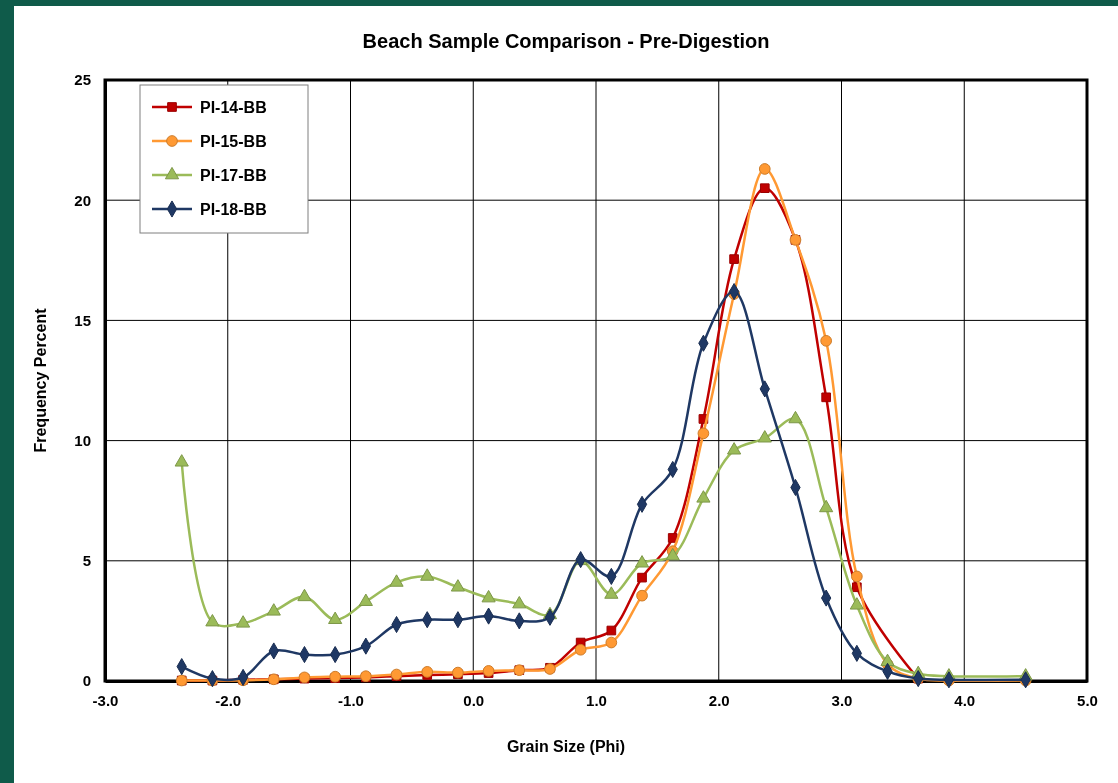 Image resolution: width=1118 pixels, height=783 pixels. What do you see at coordinates (233, 175) in the screenshot?
I see `legend-label: PI-17-BB` at bounding box center [233, 175].